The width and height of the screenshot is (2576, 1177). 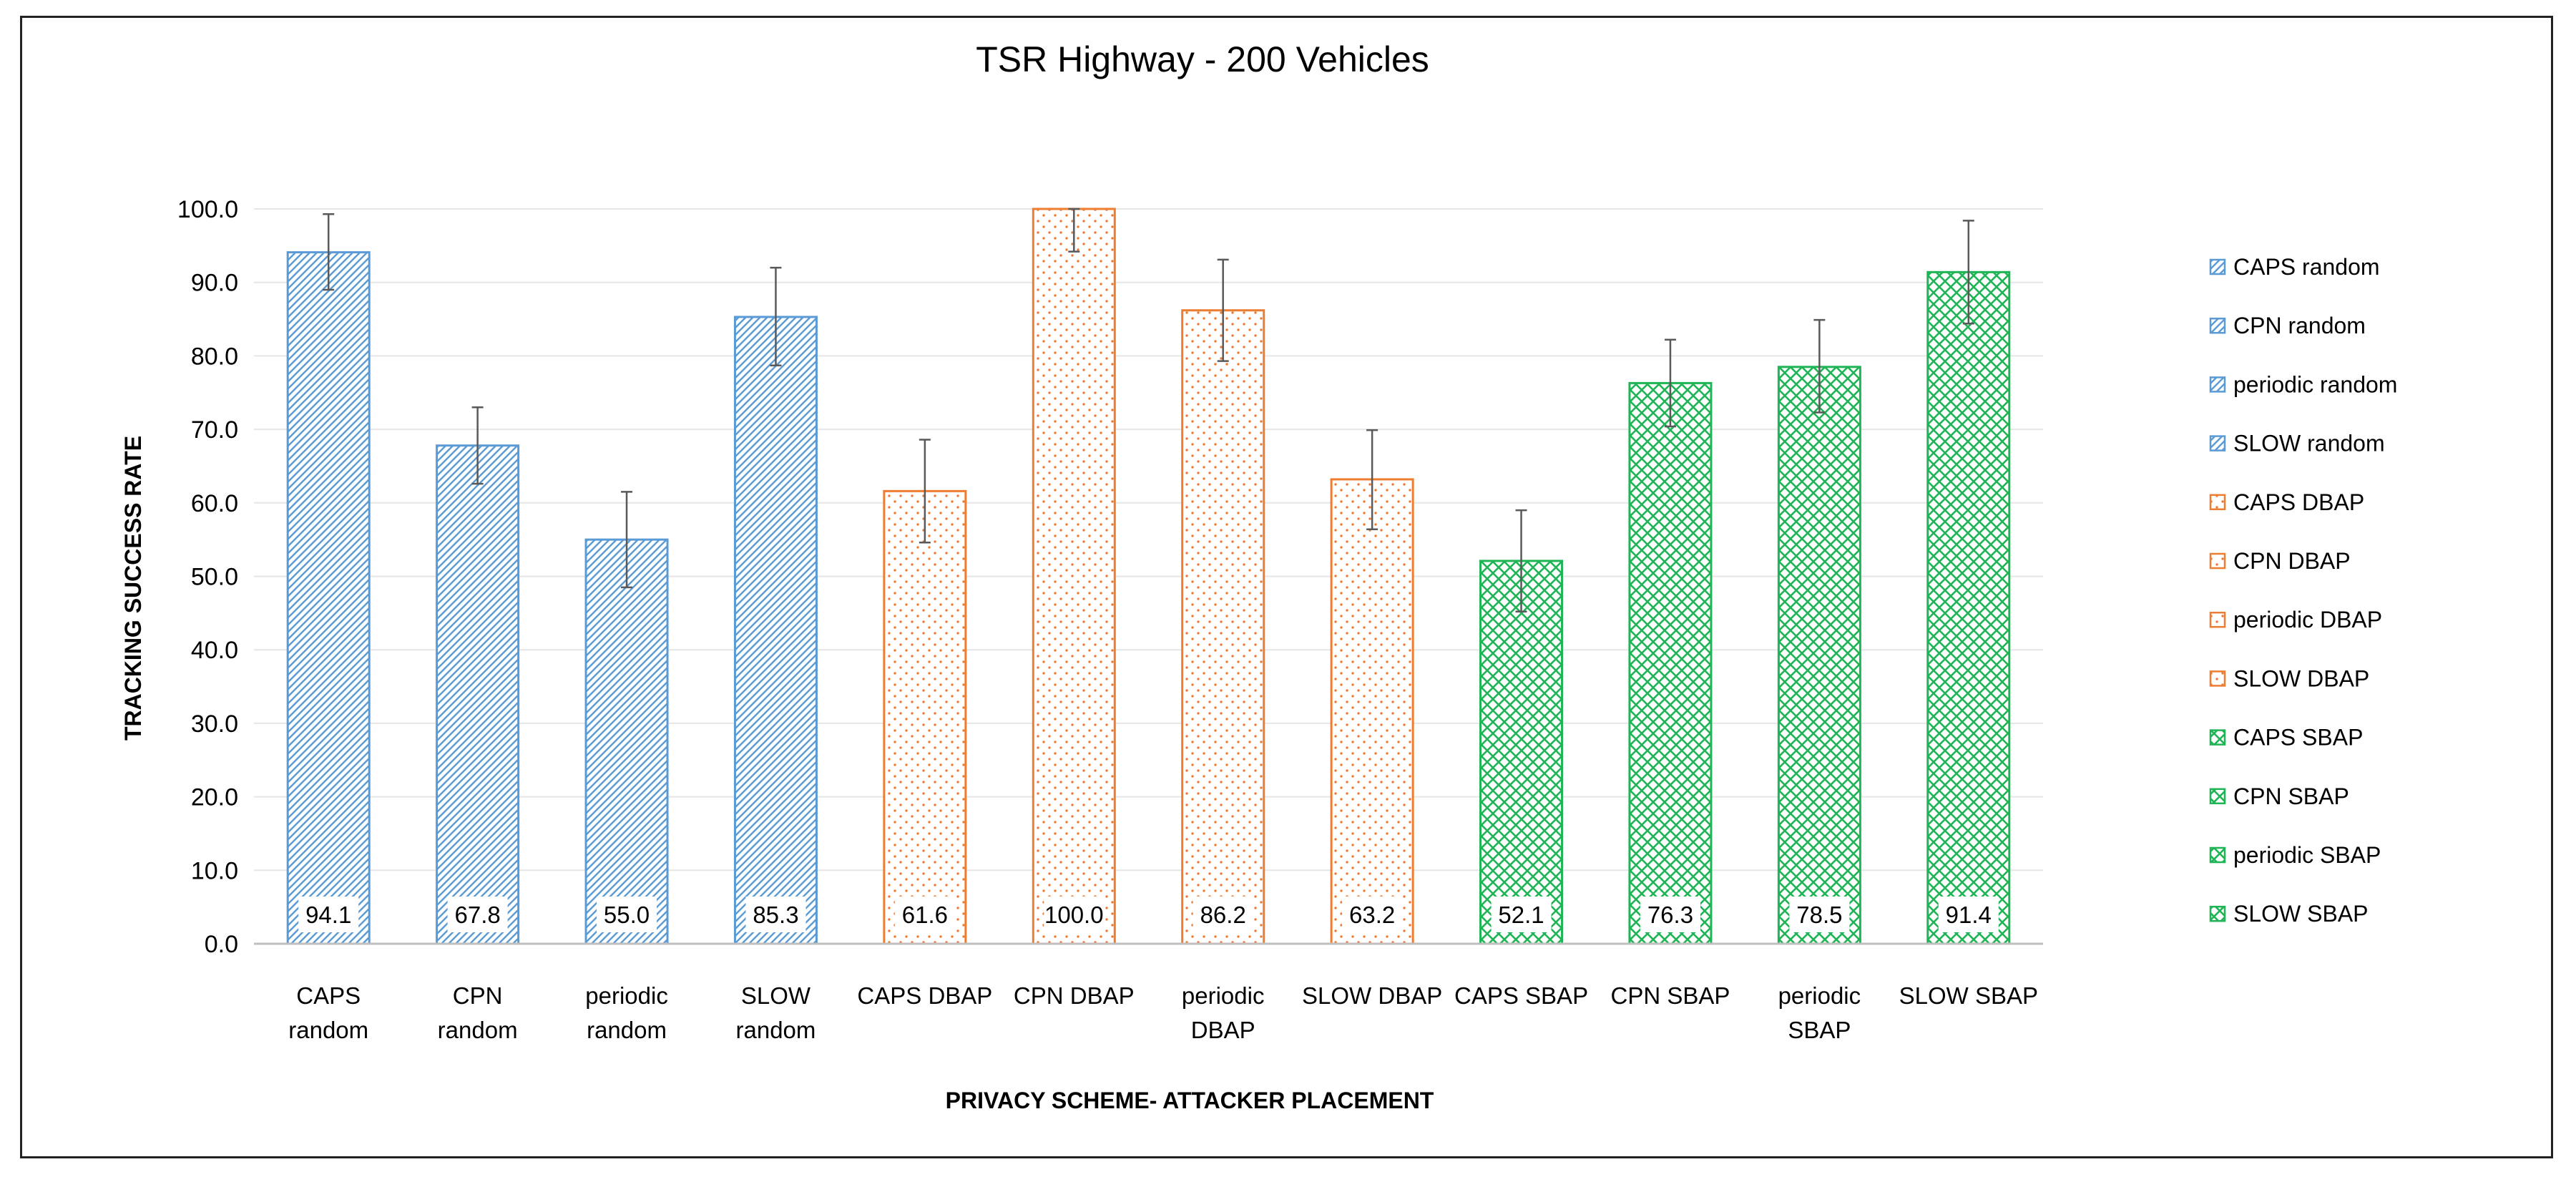 What do you see at coordinates (328, 598) in the screenshot?
I see `bar-caps-random` at bounding box center [328, 598].